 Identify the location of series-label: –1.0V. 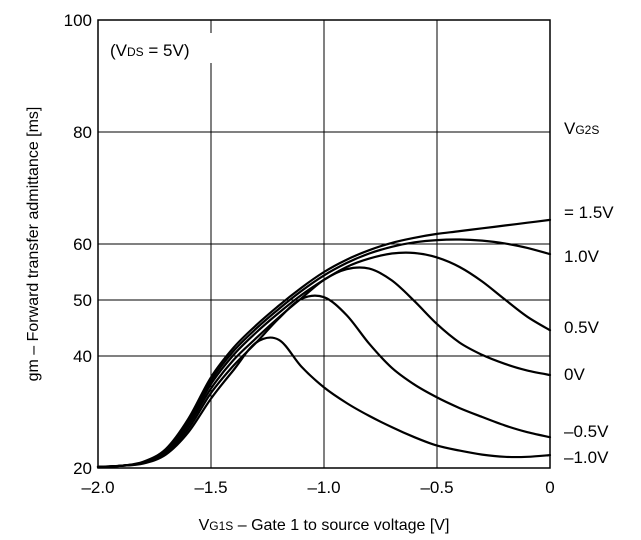
(586, 457).